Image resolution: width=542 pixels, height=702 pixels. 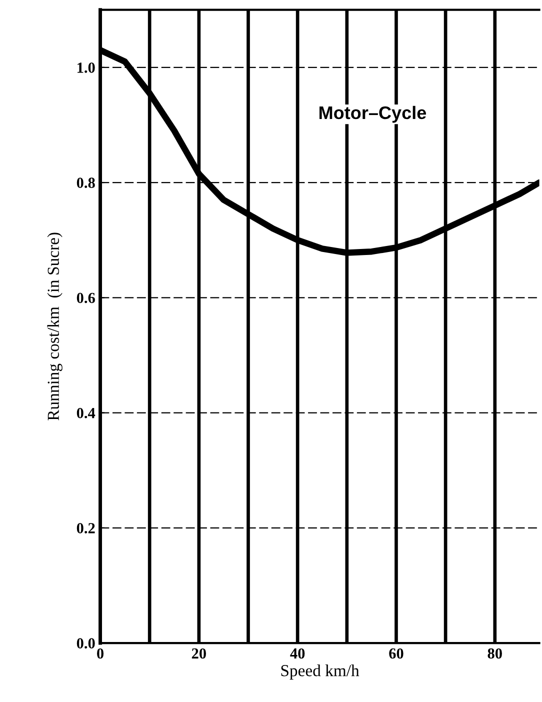 What do you see at coordinates (199, 653) in the screenshot?
I see `x-tick-label: 20` at bounding box center [199, 653].